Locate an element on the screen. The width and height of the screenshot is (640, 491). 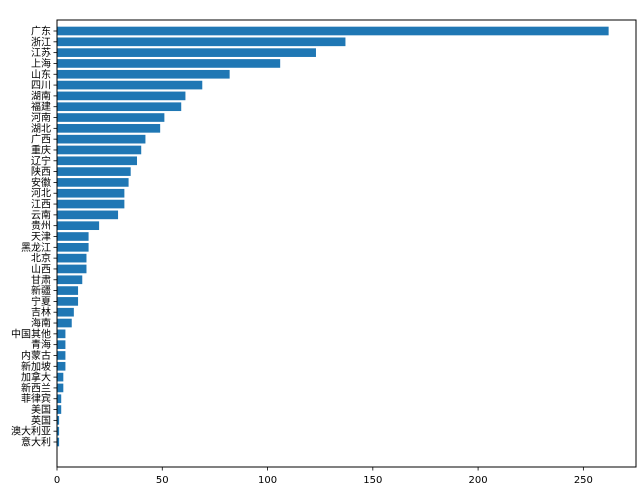
category-label: 福建 is located at coordinates (41, 106).